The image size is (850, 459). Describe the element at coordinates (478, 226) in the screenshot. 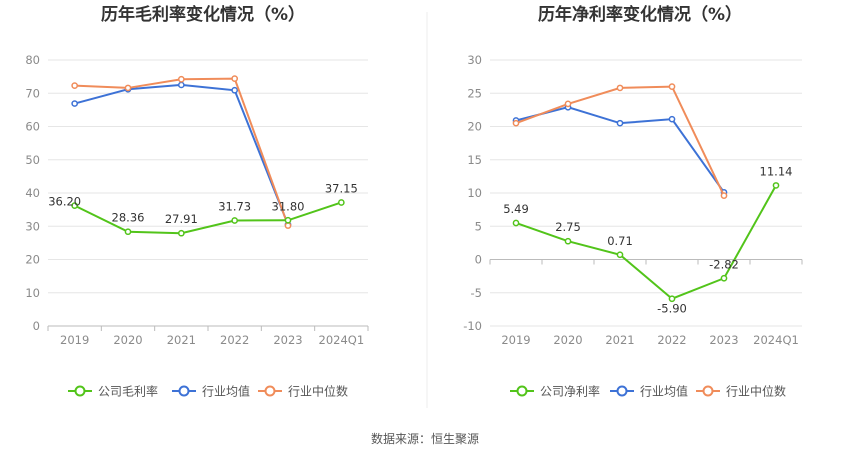

I see `y-tick-label: 5` at that location.